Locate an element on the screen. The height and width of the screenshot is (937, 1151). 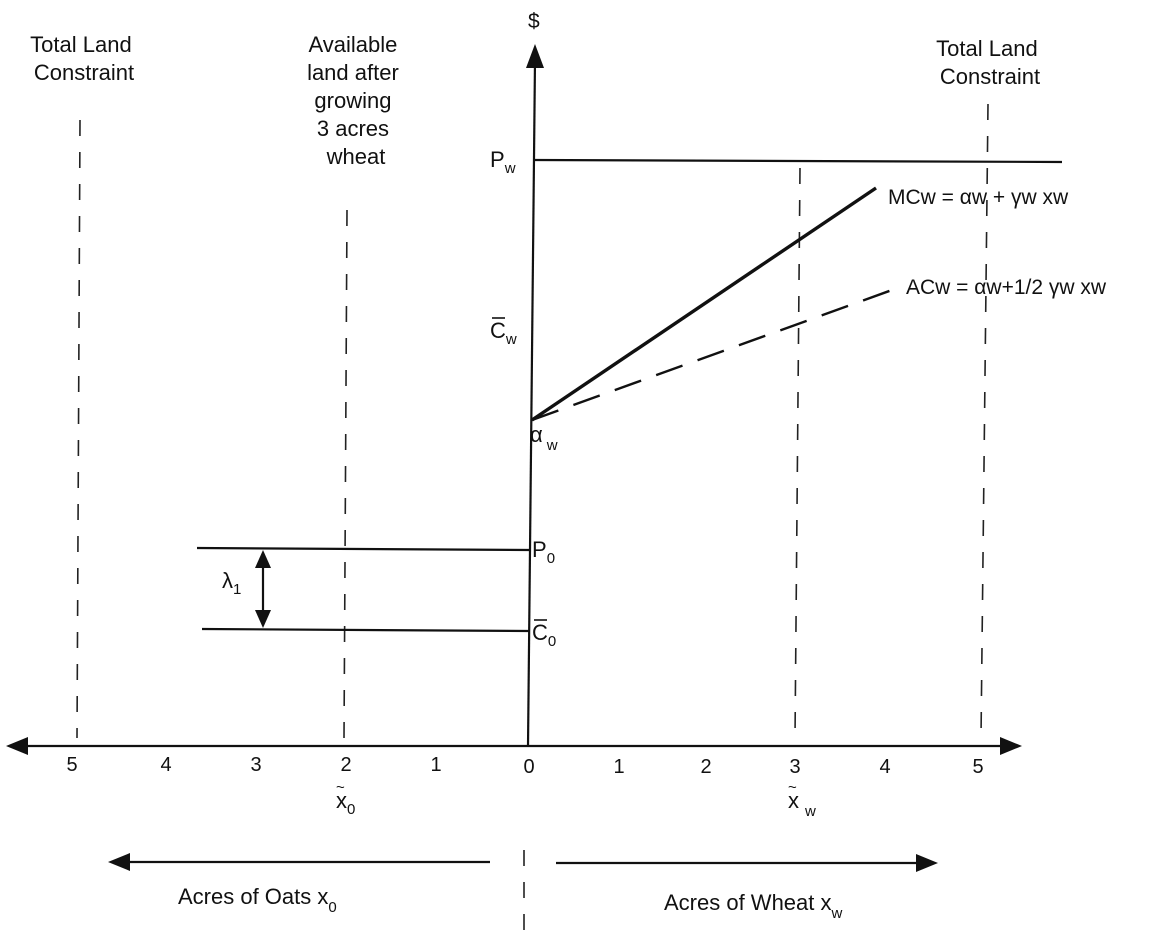
left-tick-labels: 5 4 3 2 1 is located at coordinates (253, 765).